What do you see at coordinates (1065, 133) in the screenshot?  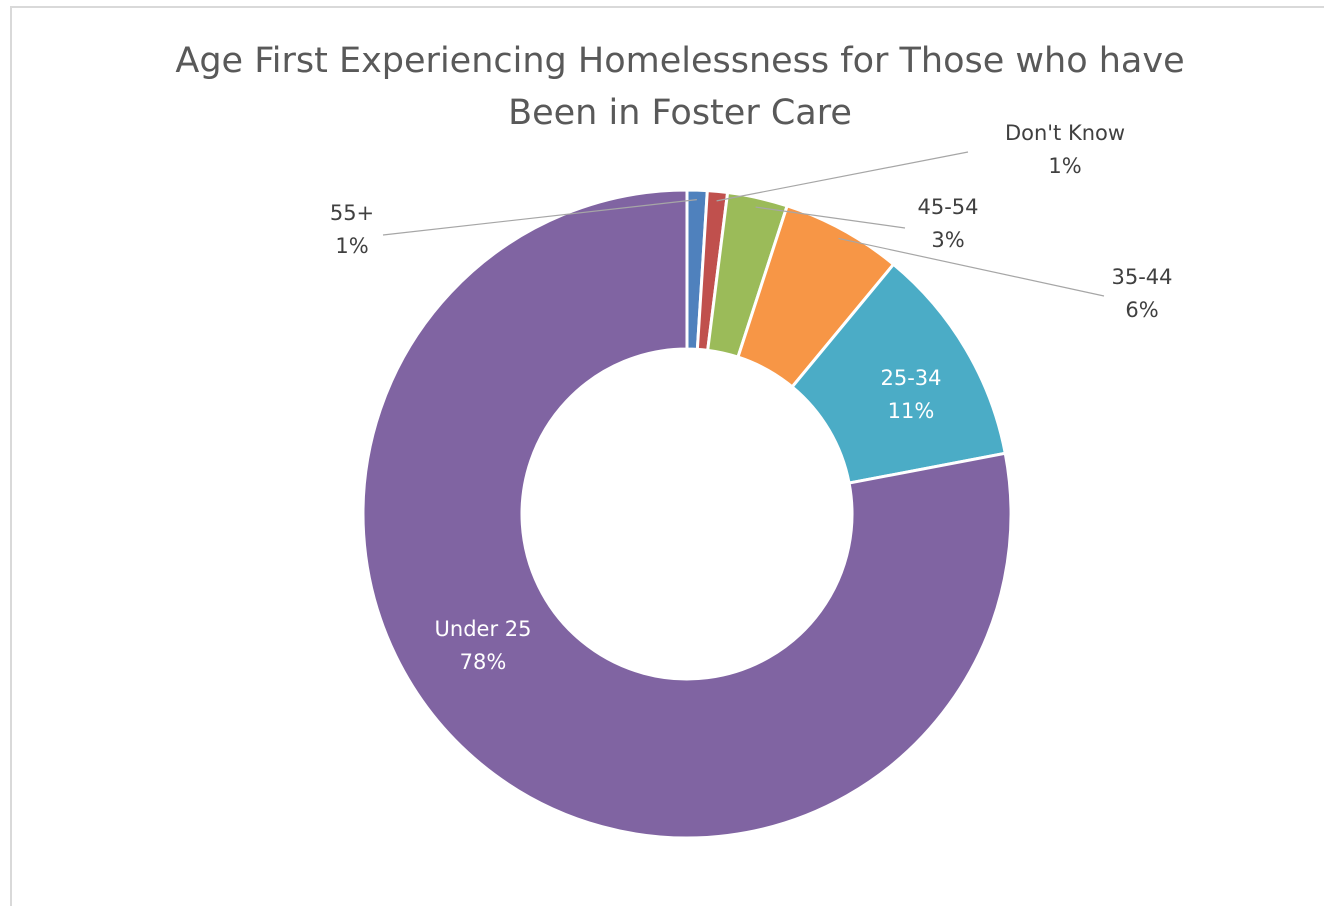 I see `slice-label-don-t-know: Don't Know` at bounding box center [1065, 133].